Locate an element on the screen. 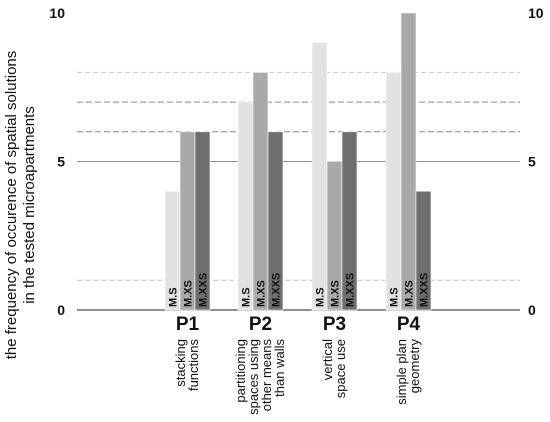  category-description: other means is located at coordinates (266, 375).